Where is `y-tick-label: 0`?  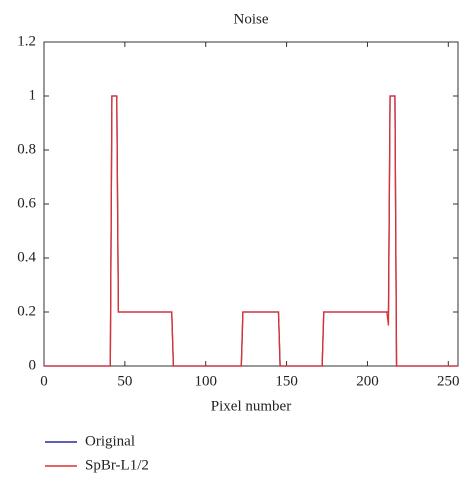 y-tick-label: 0 is located at coordinates (33, 365).